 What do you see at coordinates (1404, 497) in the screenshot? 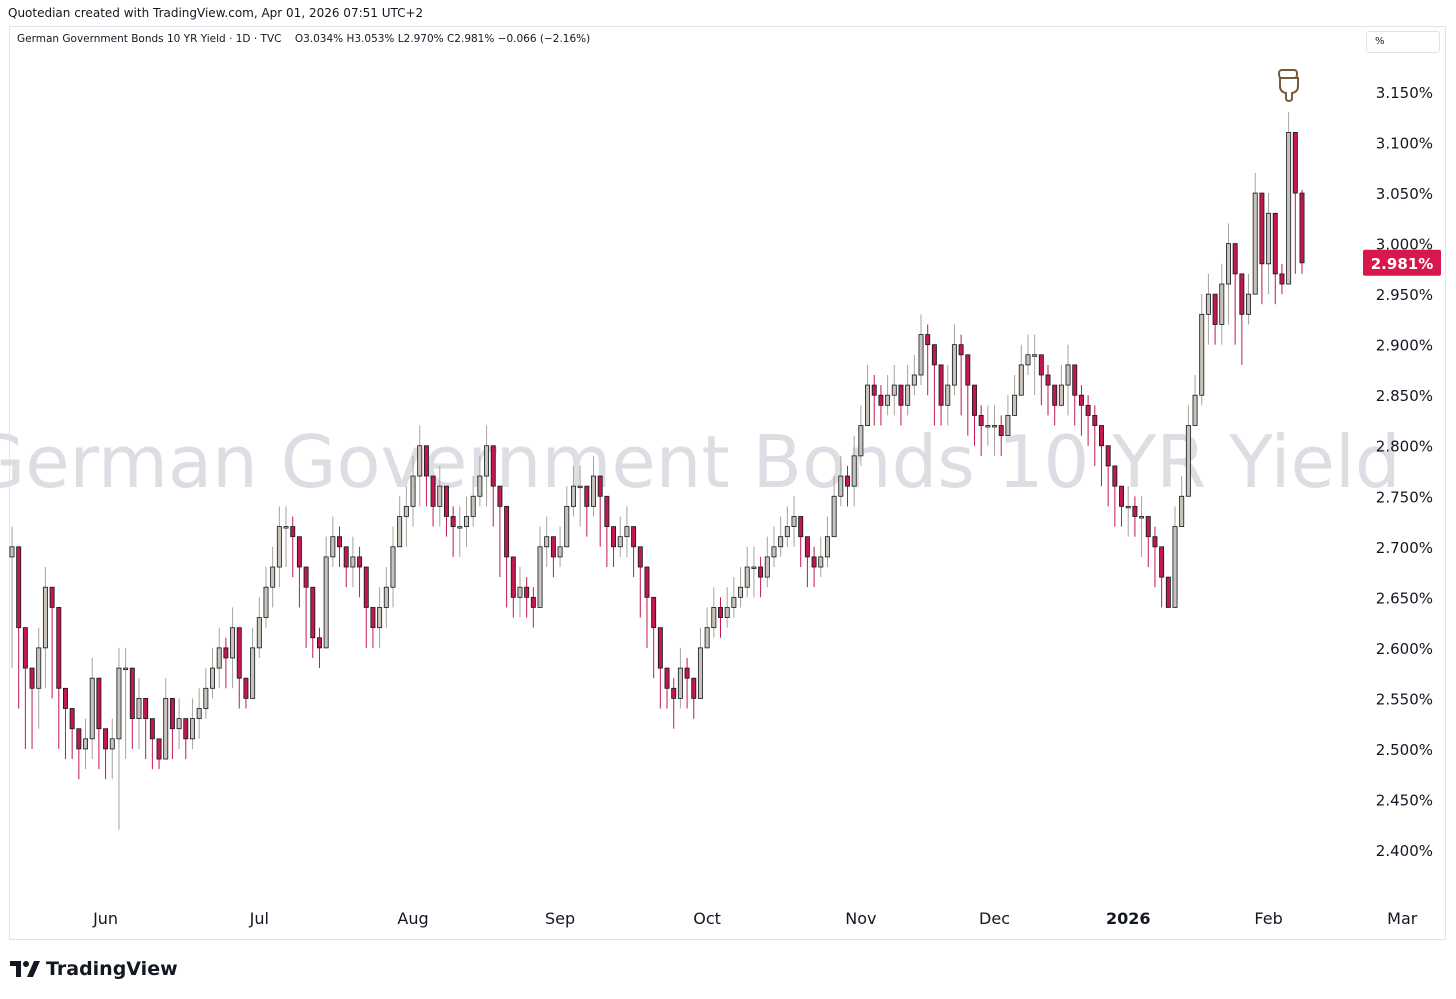
I see `price-tick-label: 2.750%` at bounding box center [1404, 497].